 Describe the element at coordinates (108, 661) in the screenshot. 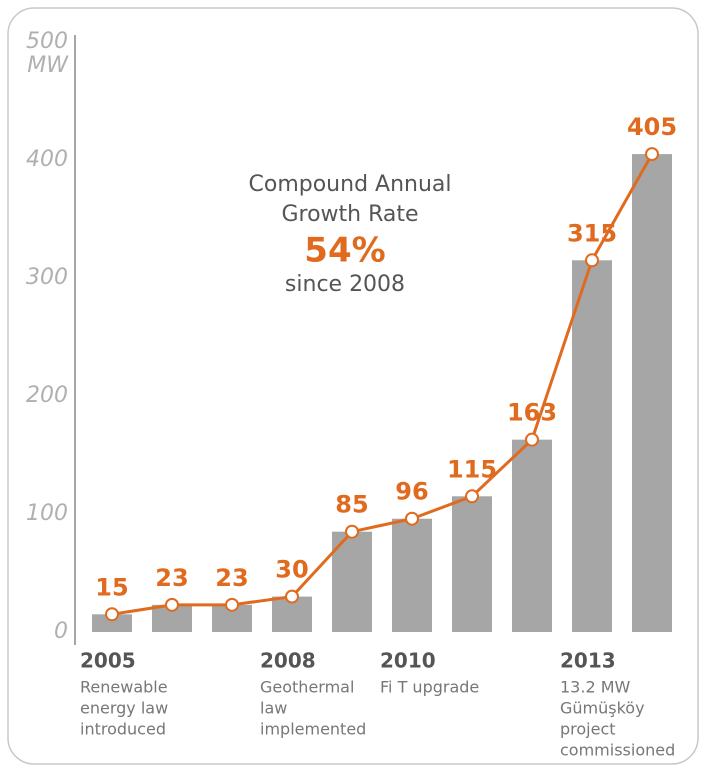

I see `x-tick-label: 2005` at that location.